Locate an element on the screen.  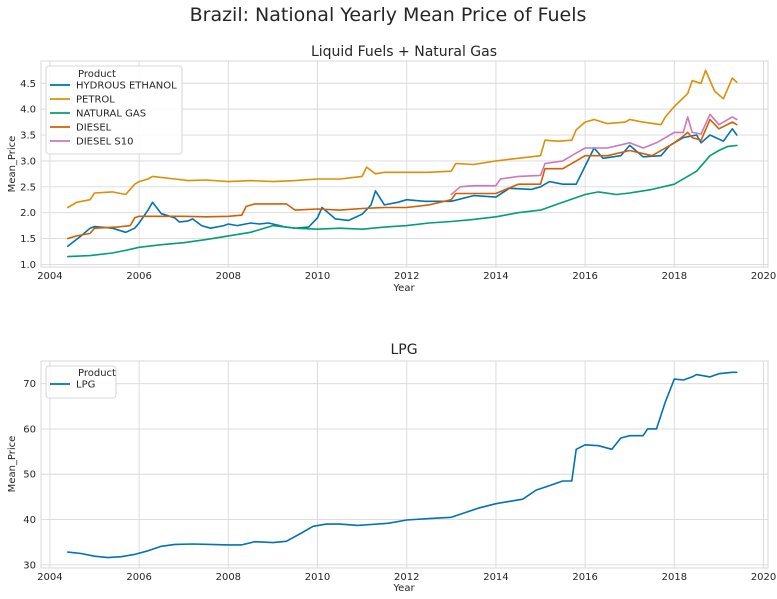
legend-label: NATURAL GAS is located at coordinates (111, 114).